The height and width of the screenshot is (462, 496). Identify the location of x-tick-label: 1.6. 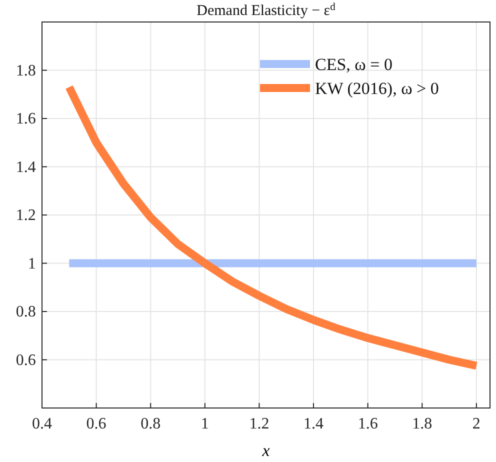
(368, 424).